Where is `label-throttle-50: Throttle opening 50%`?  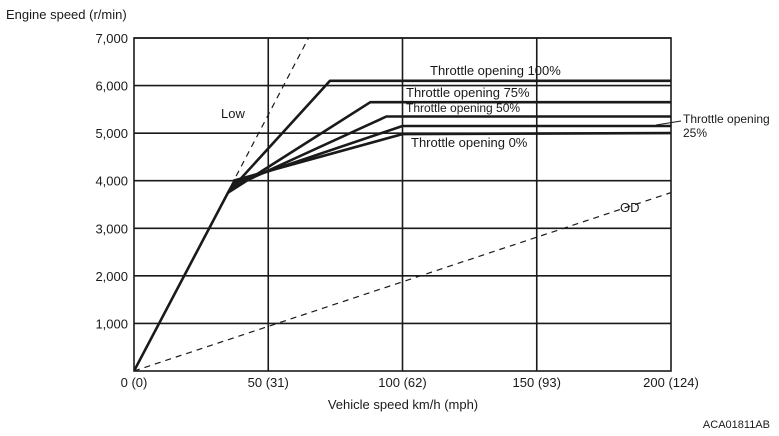 label-throttle-50: Throttle opening 50% is located at coordinates (463, 108).